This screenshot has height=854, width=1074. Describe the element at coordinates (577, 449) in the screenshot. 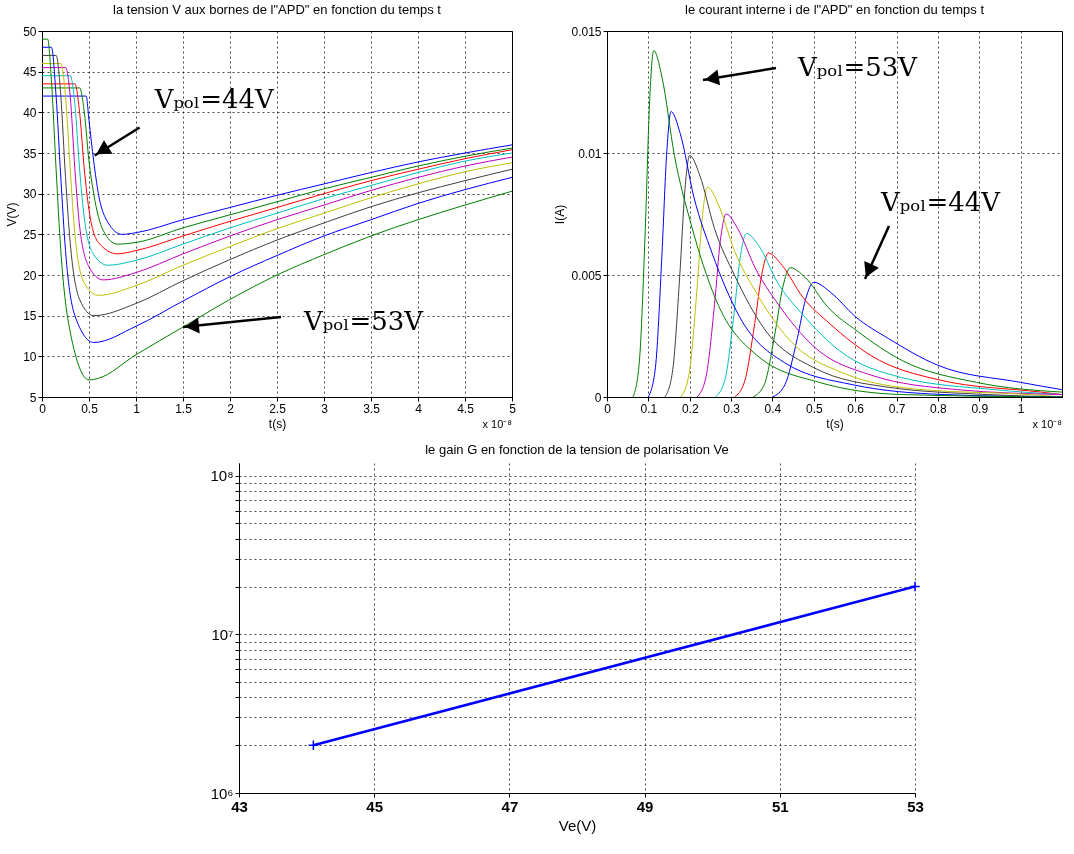

I see `chart-title: le gain G en fonction de la tension de polarisation Ve` at that location.